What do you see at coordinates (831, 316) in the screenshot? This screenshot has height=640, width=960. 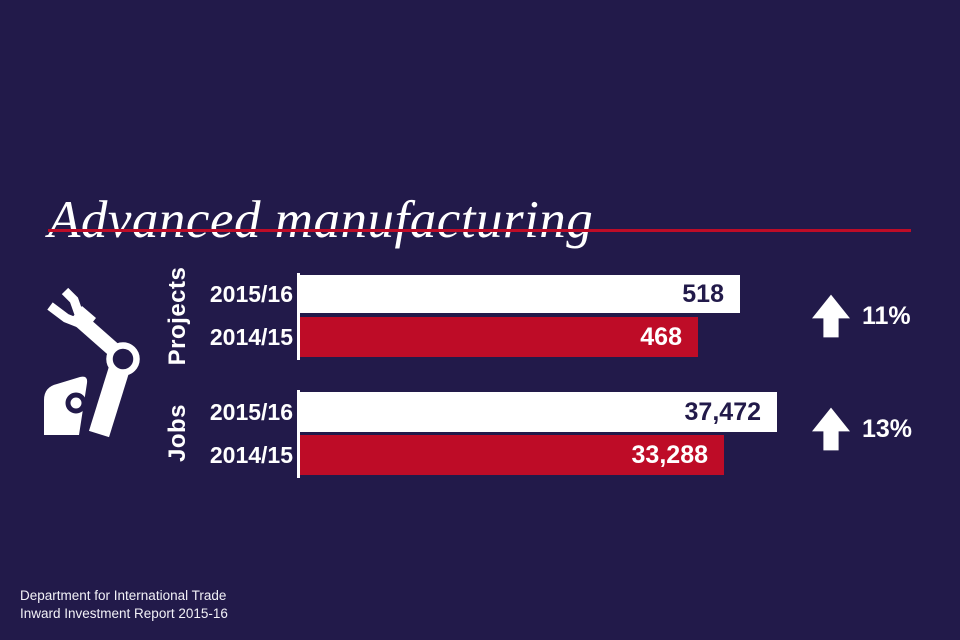 I see `up-arrow-icon-projects` at bounding box center [831, 316].